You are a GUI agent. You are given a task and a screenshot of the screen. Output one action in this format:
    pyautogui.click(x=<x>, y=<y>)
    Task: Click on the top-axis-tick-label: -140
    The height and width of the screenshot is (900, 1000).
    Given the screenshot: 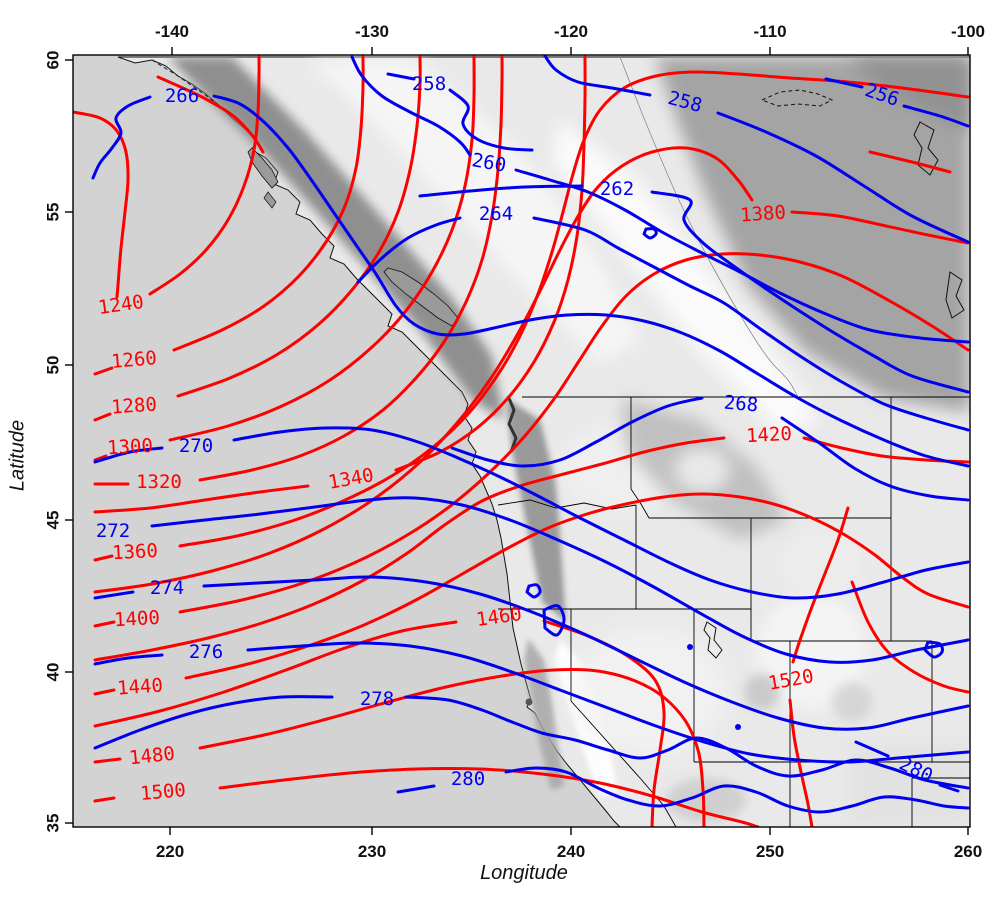 What is the action you would take?
    pyautogui.click(x=172, y=31)
    